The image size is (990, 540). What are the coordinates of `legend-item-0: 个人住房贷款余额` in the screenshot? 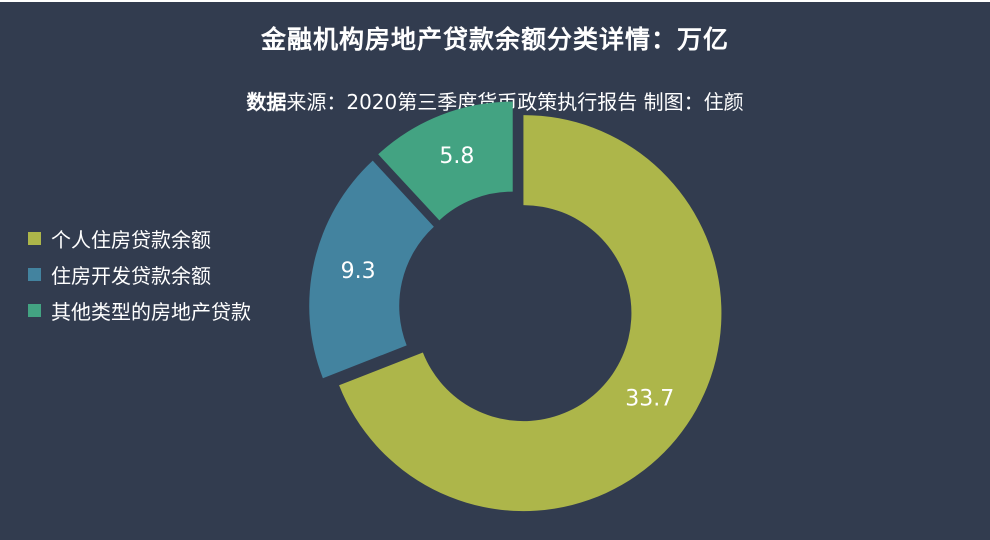 It's located at (139, 238).